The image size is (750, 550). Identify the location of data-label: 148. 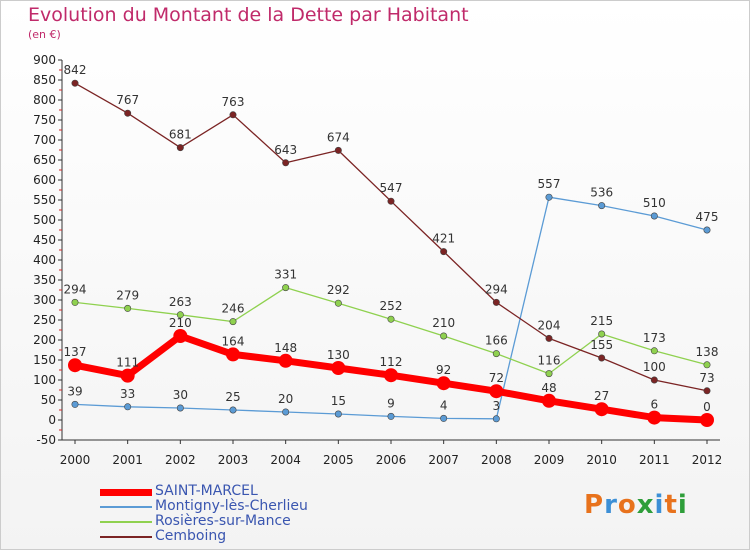
(285, 348).